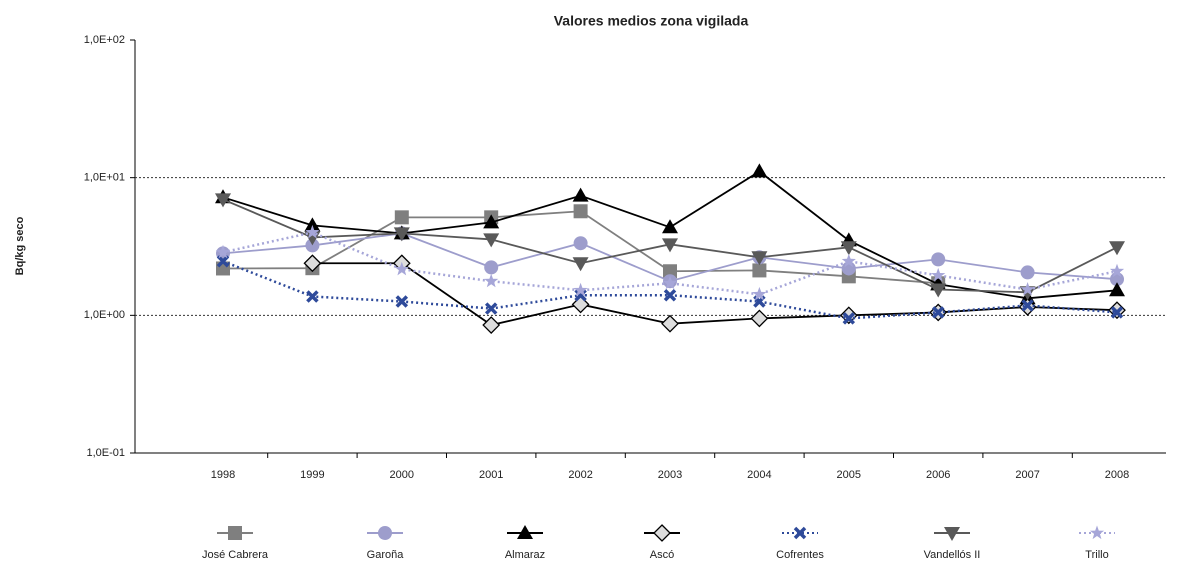 The width and height of the screenshot is (1196, 568). What do you see at coordinates (104, 40) in the screenshot?
I see `y-tick-label: 1,0E+02` at bounding box center [104, 40].